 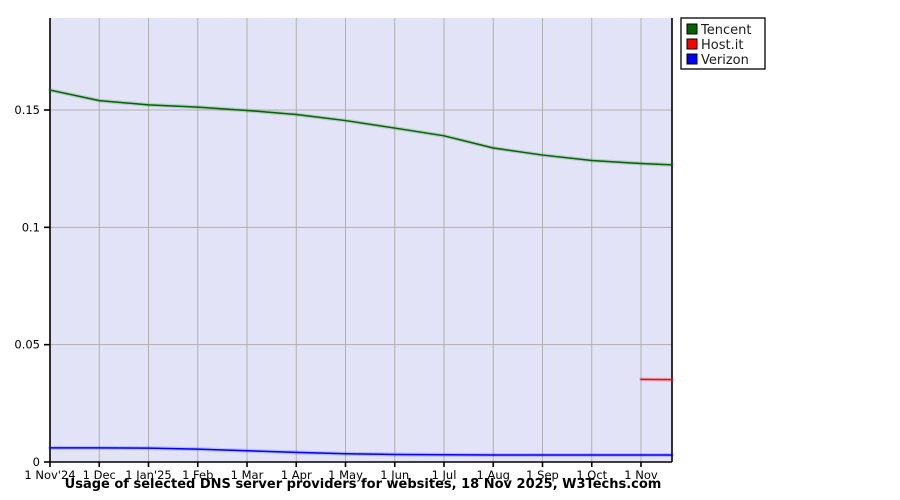 What do you see at coordinates (36, 462) in the screenshot?
I see `y-tick-label: 0` at bounding box center [36, 462].